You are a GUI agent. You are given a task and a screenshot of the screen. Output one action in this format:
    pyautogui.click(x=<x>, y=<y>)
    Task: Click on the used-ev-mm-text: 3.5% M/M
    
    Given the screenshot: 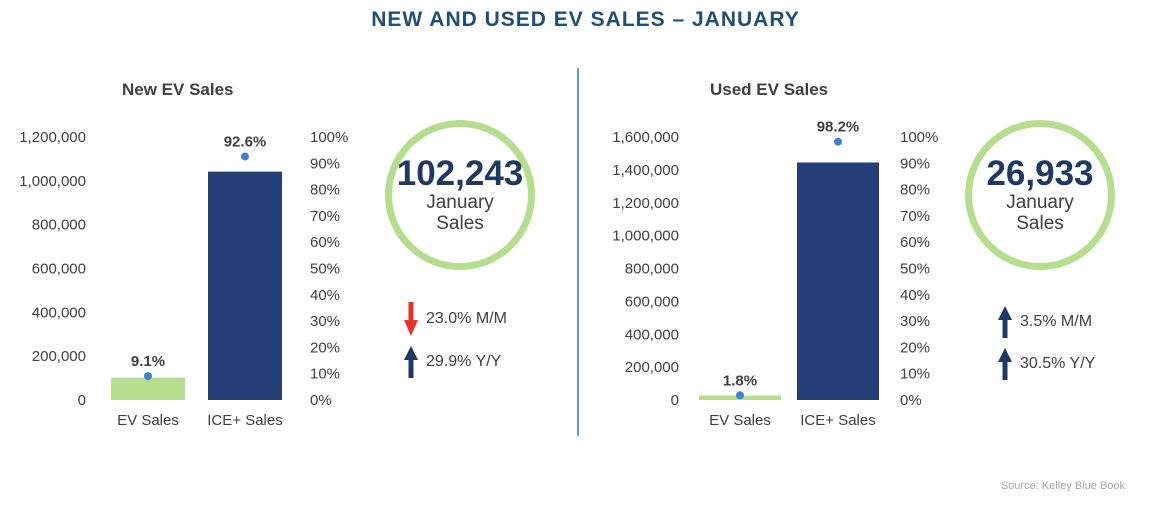 What is the action you would take?
    pyautogui.click(x=1056, y=321)
    